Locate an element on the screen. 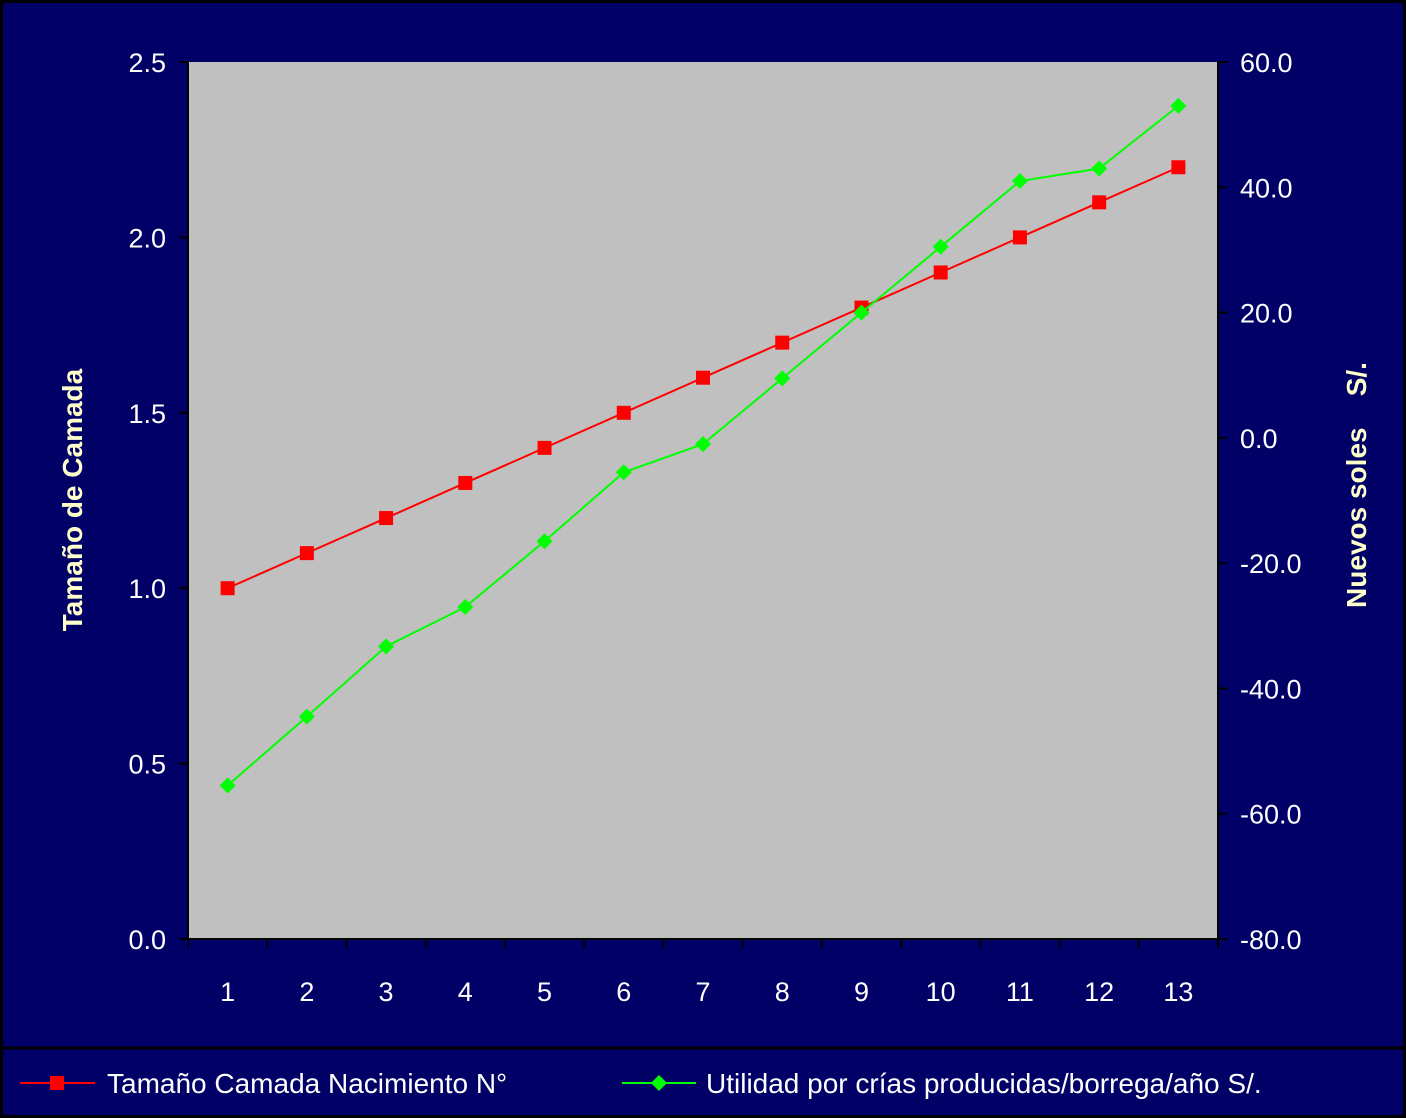  left-tick-label: 0.5 is located at coordinates (147, 765).